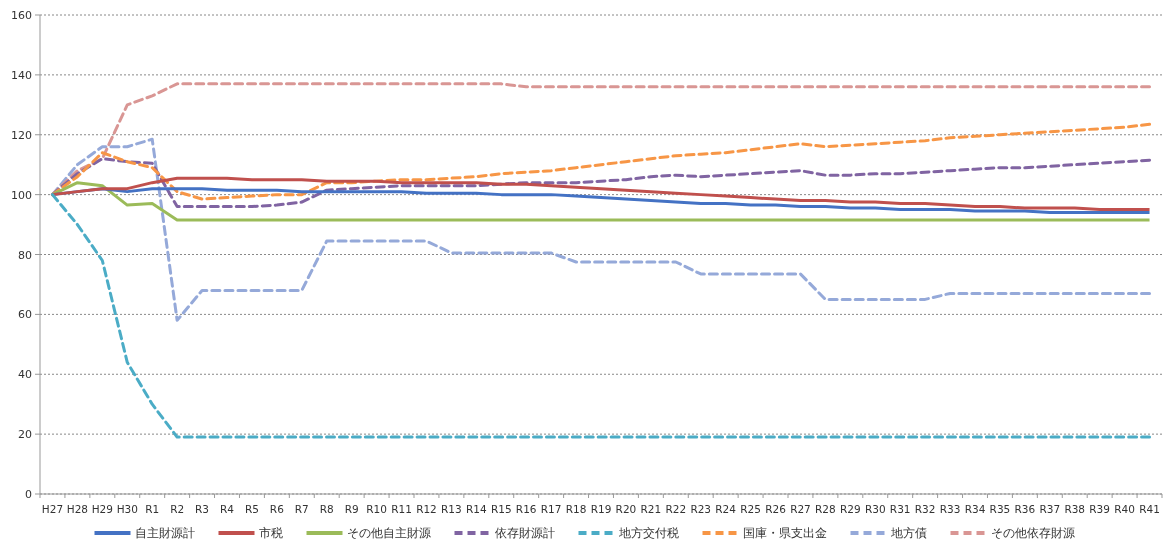 This screenshot has width=1169, height=547. Describe the element at coordinates (784, 533) in the screenshot. I see `legend-label: 国庫・県支出金` at that location.